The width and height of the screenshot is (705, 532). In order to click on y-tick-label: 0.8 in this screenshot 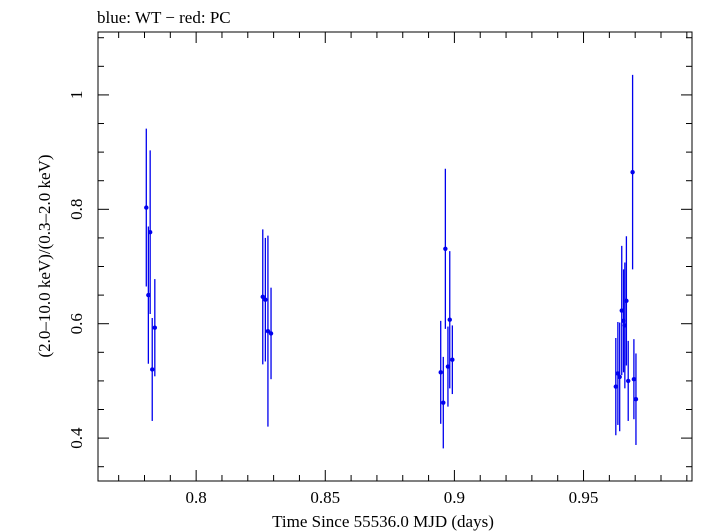, I will do `click(76, 209)`.